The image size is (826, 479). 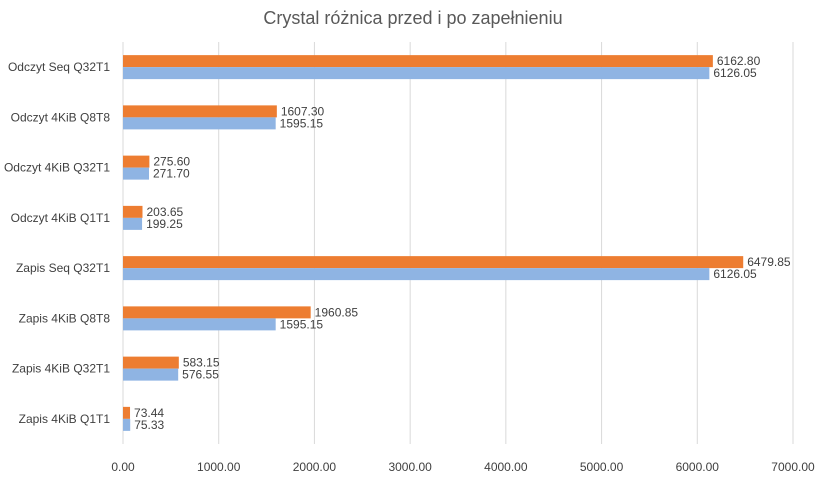 What do you see at coordinates (171, 162) in the screenshot?
I see `data-label: 275.60` at bounding box center [171, 162].